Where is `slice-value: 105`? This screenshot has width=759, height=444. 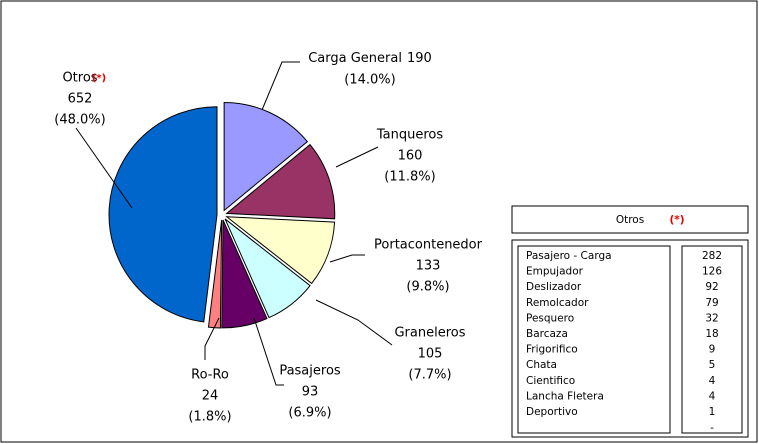
slice-value: 105 is located at coordinates (430, 354).